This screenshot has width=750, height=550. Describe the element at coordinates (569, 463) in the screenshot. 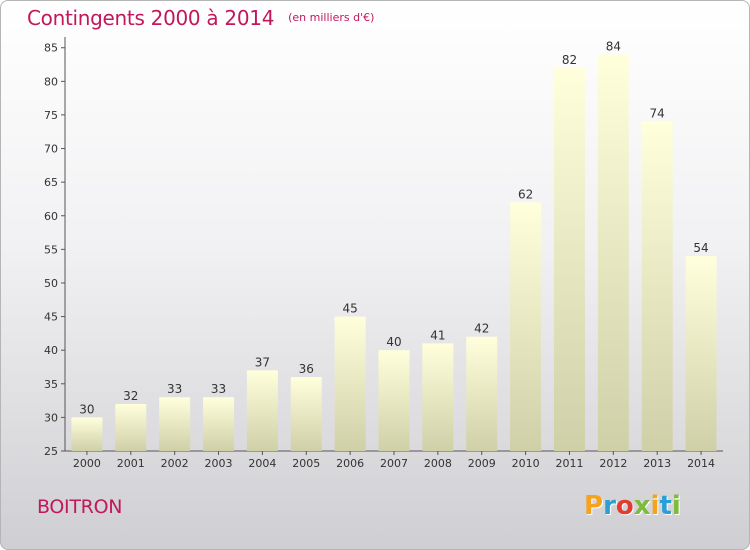

I see `x-tick-label: 2011` at that location.